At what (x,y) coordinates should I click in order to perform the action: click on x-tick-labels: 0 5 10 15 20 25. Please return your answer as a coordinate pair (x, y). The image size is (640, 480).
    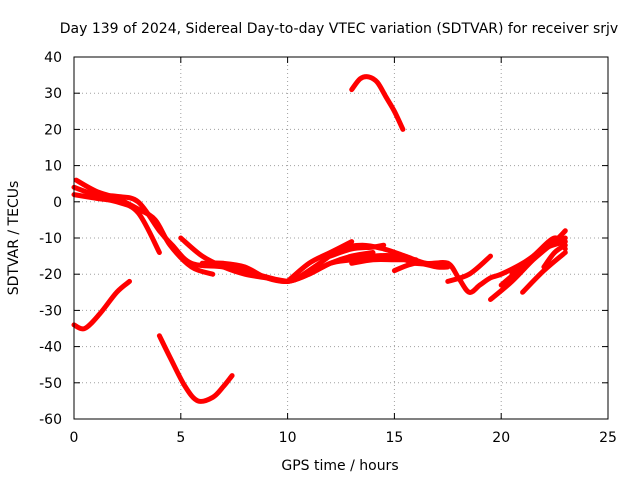
    Looking at the image, I should click on (343, 438).